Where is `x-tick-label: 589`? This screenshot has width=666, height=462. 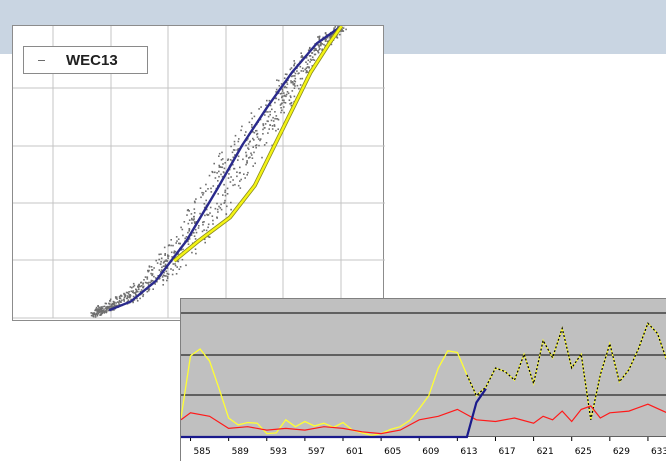
x-tick-label: 589 is located at coordinates (240, 452).